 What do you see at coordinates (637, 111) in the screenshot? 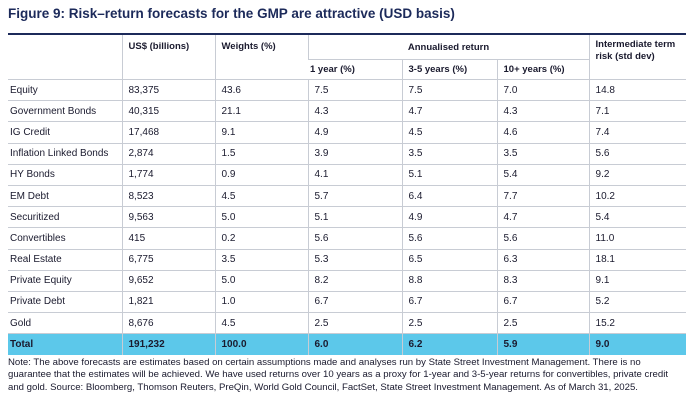
I see `cell: 7.1` at bounding box center [637, 111].